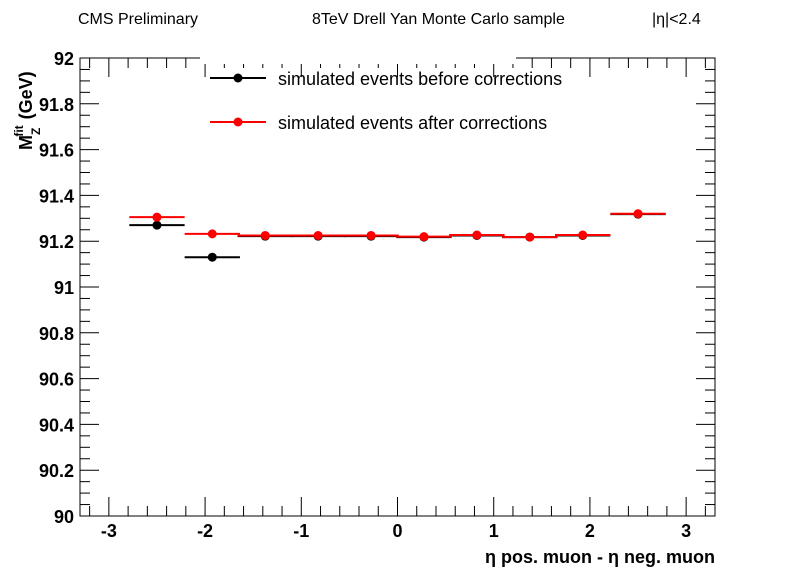  Describe the element at coordinates (56, 471) in the screenshot. I see `y-tick-label: 90.2` at that location.